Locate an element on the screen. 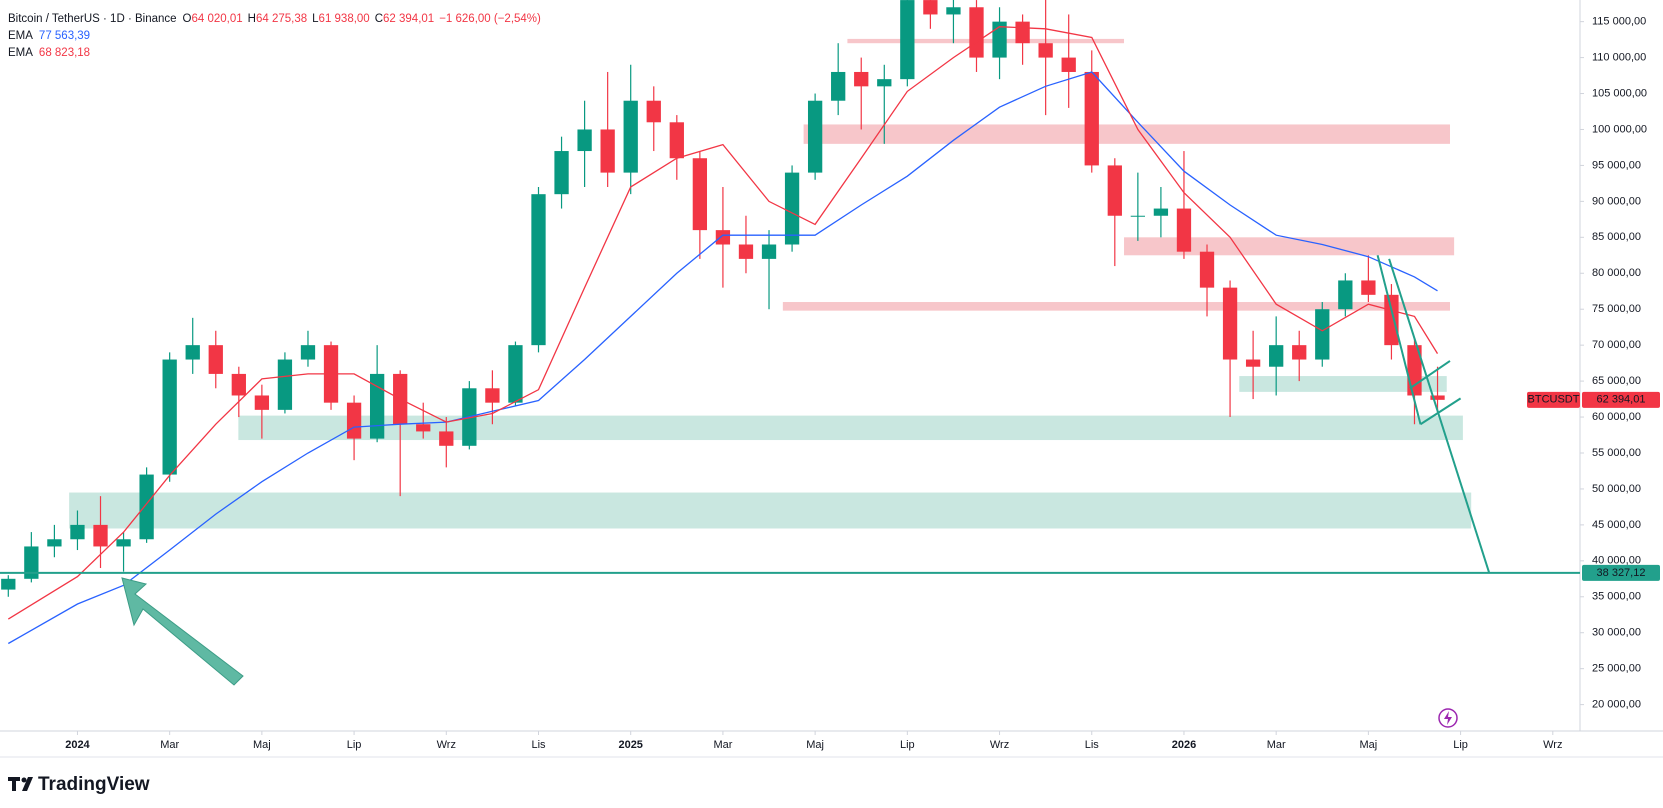 This screenshot has width=1663, height=808. symbol: Bitcoin / TetherUS · 1D · Binance is located at coordinates (92, 19).